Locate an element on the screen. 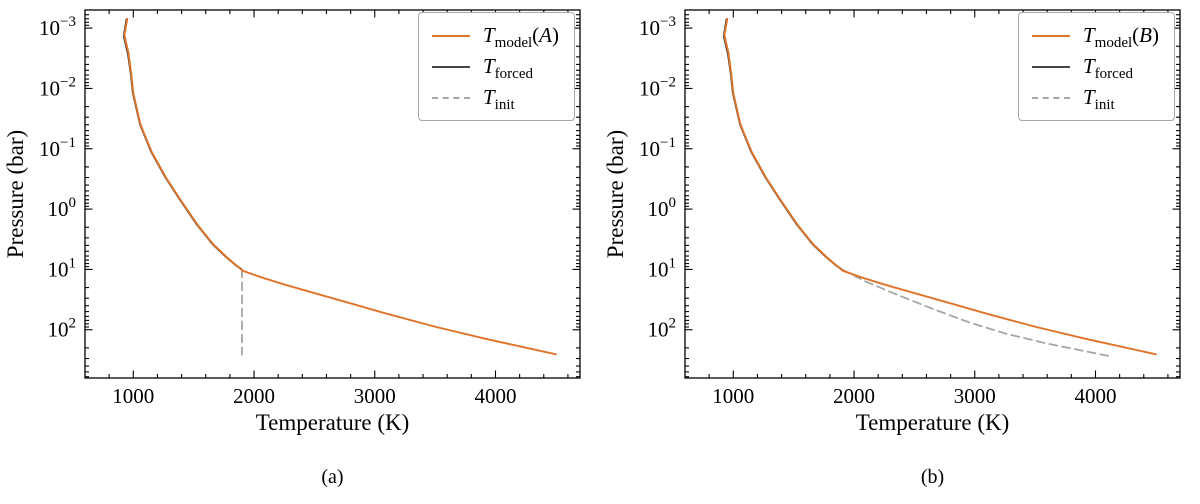  x-axis-label-b: Temperature (K) is located at coordinates (932, 422).